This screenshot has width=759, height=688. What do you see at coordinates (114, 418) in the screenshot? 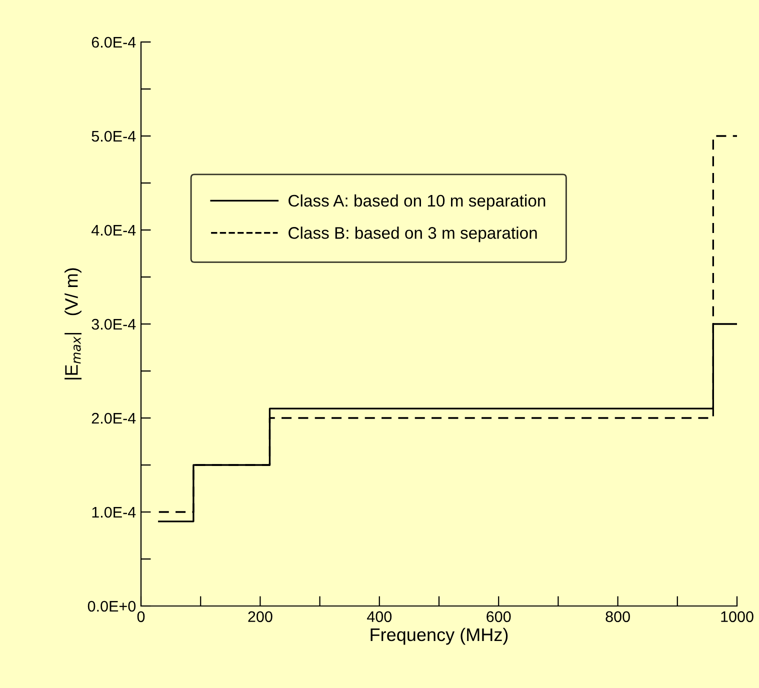
I see `y-tick-label: 2.0E-4` at bounding box center [114, 418].